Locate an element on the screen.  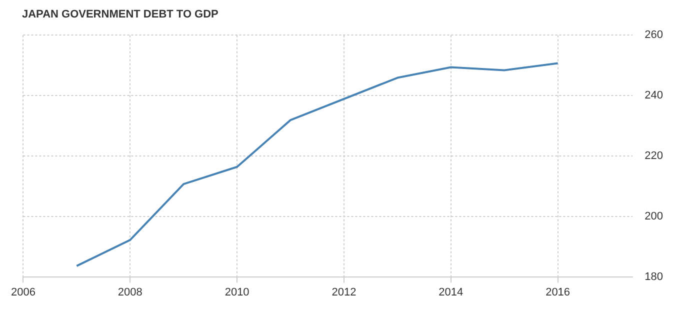
x-tick-label: 2008 is located at coordinates (130, 292).